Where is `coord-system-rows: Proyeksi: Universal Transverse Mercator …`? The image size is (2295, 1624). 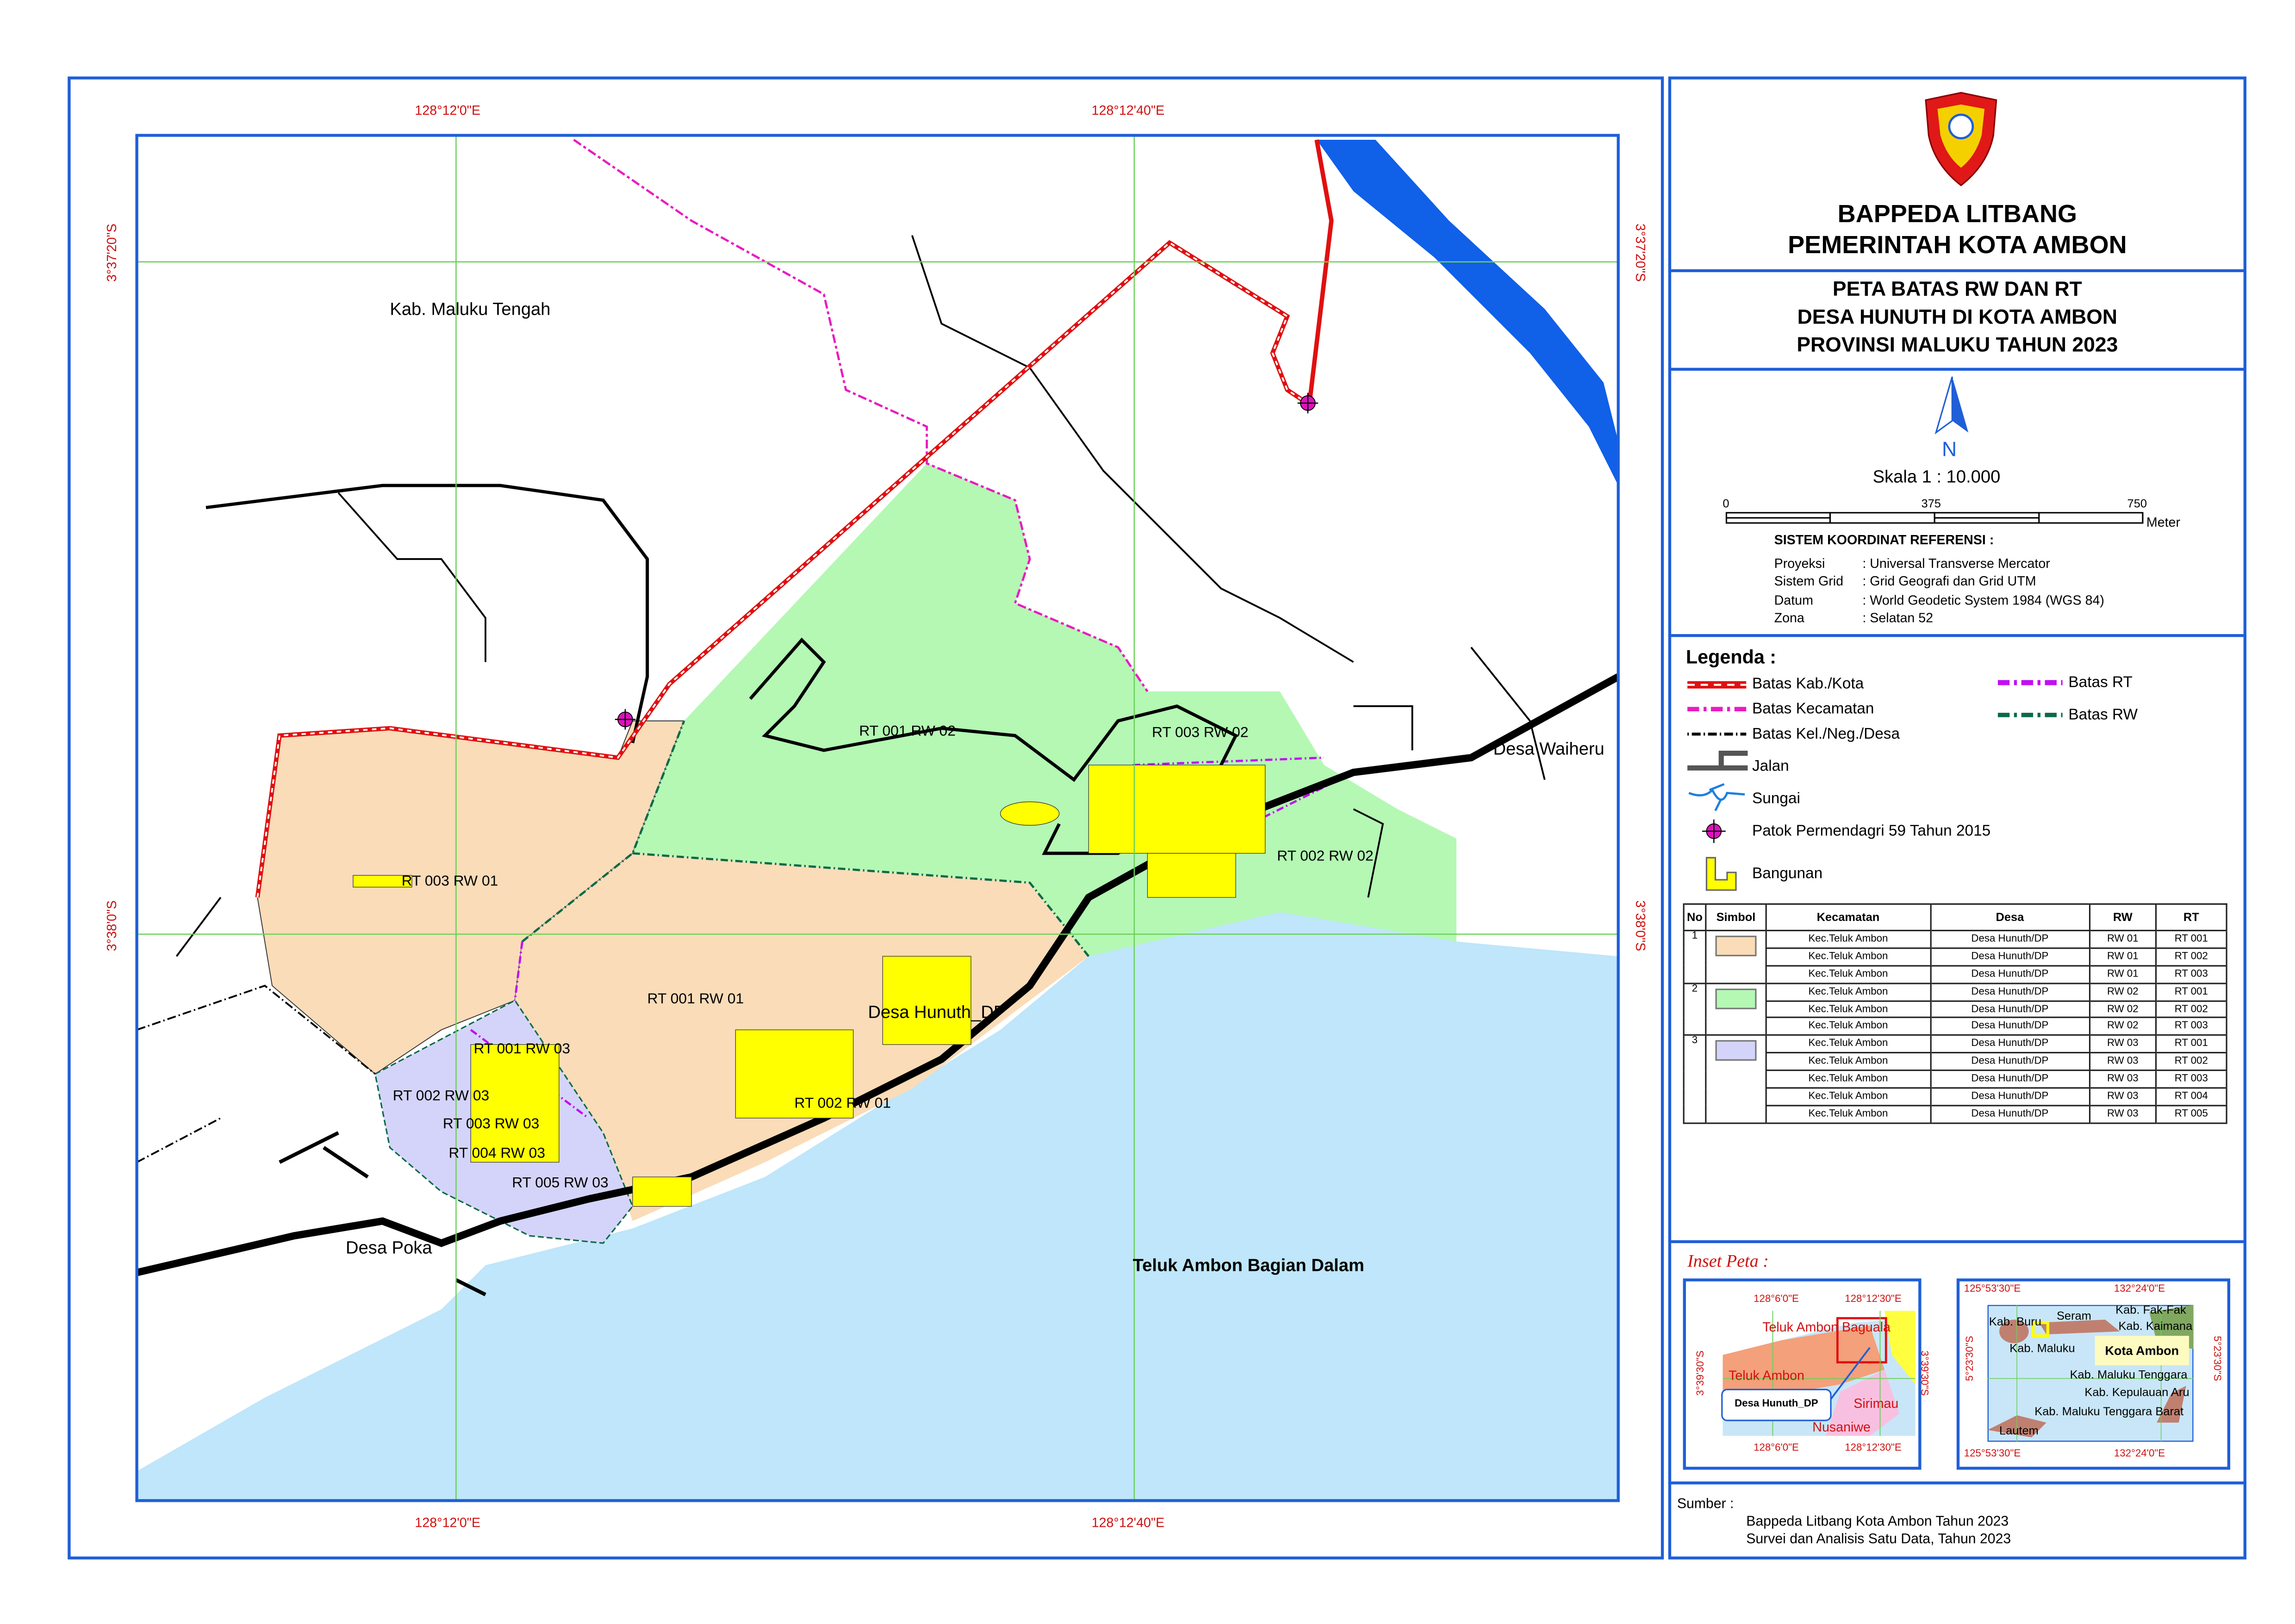
coord-system-rows: Proyeksi: Universal Transverse Mercator … is located at coordinates (1939, 590).